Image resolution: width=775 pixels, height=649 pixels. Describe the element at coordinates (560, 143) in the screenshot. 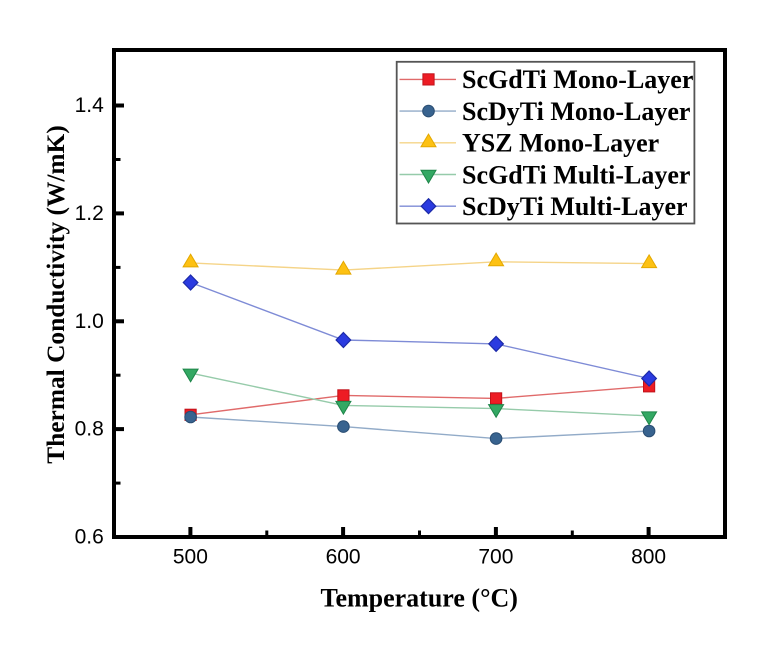

I see `svg-text: YSZ Mono-Layer` at that location.